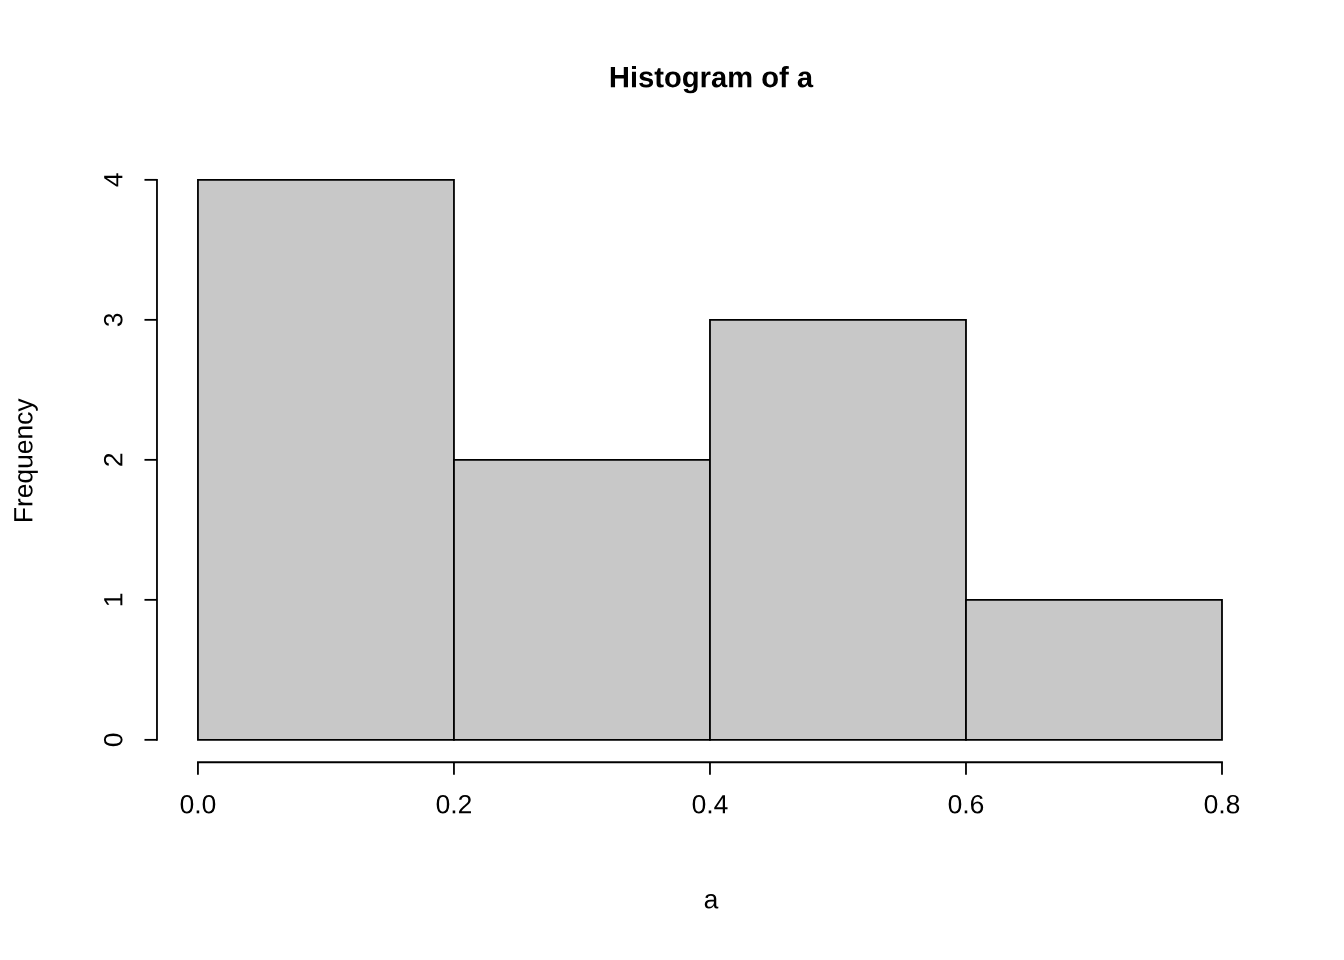 This screenshot has height=960, width=1344. I want to click on x-axis-title: a, so click(711, 901).